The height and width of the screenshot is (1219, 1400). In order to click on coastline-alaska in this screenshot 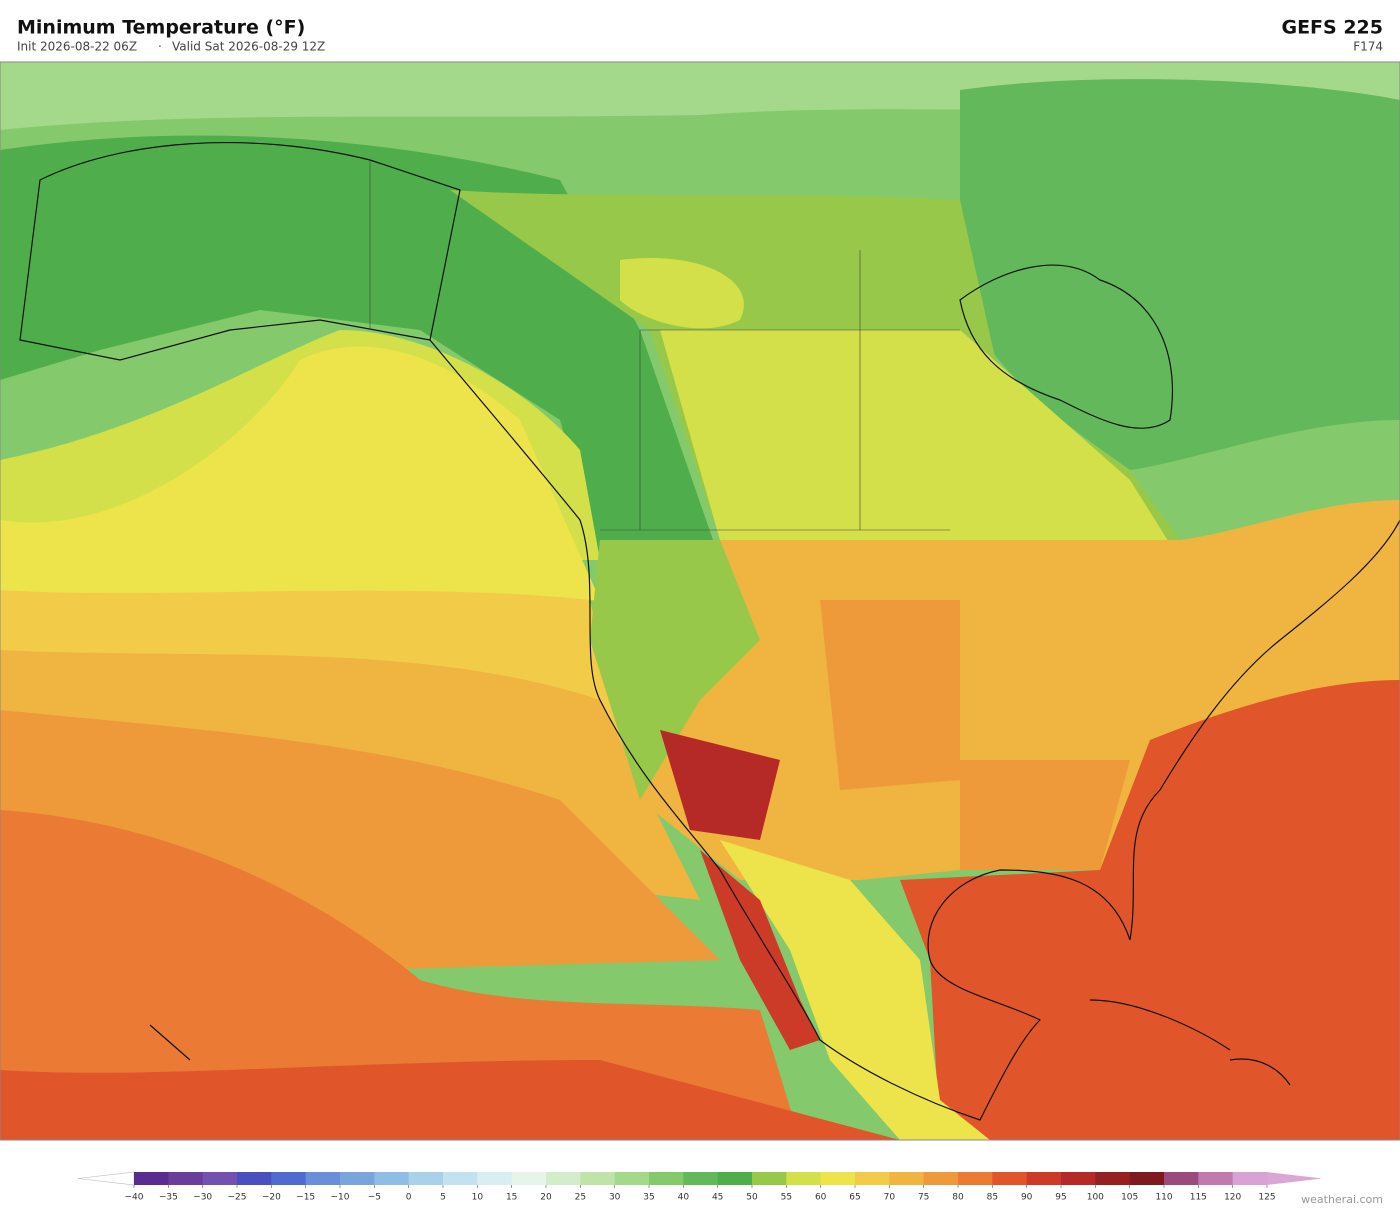, I will do `click(240, 251)`.